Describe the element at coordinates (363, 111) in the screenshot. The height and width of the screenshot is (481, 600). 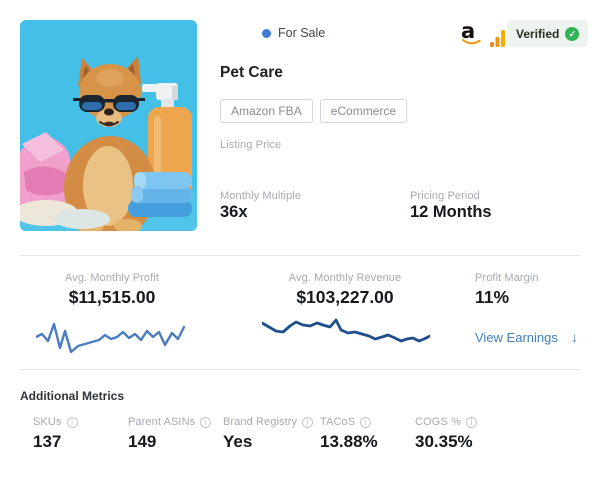
I see `tag-ecommerce: eCommerce` at that location.